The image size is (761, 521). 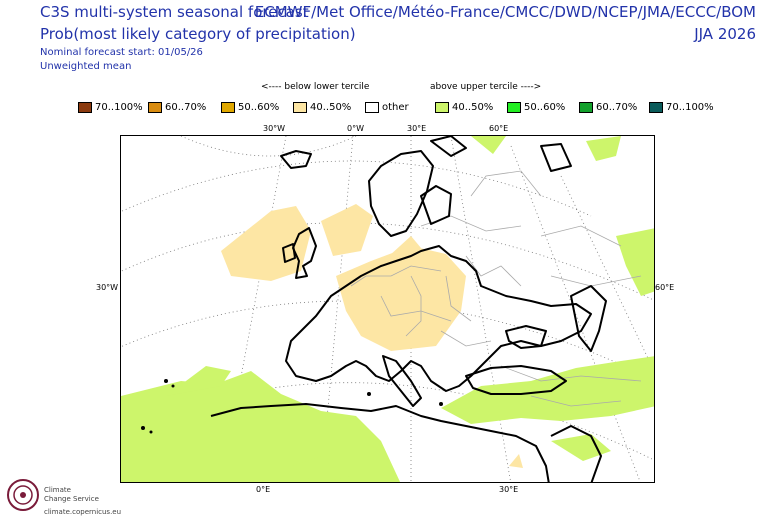 I want to click on coord-label-bottom-30e: 30°E, so click(x=509, y=489).